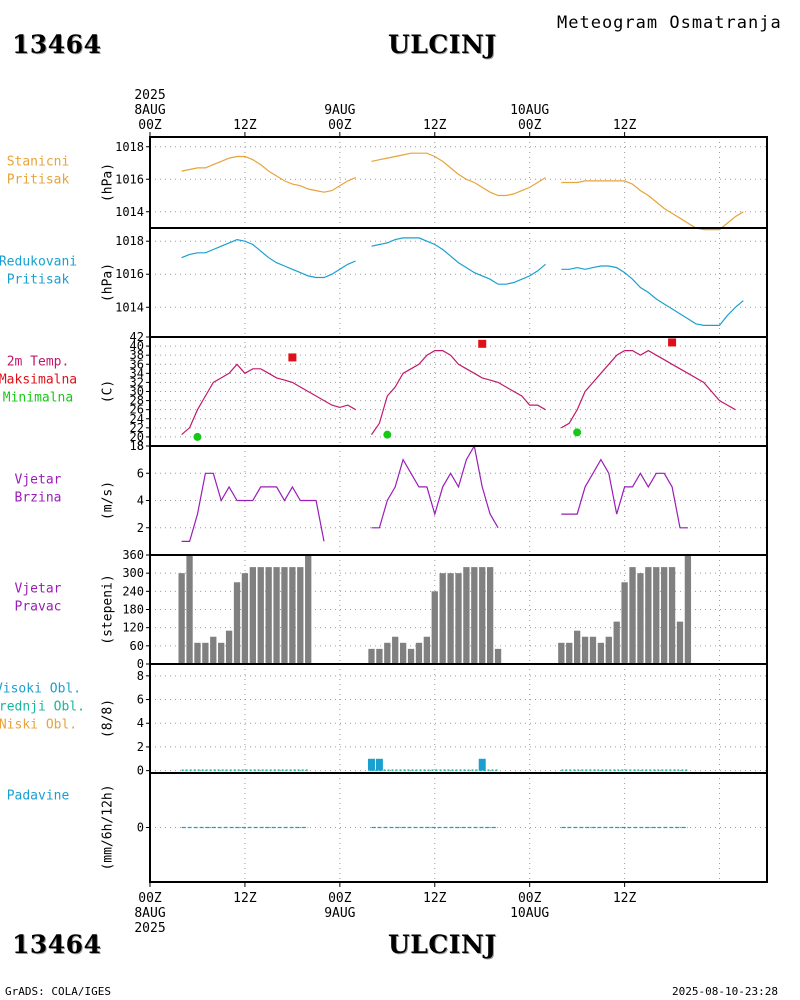 This screenshot has width=800, height=1000. Describe the element at coordinates (38, 162) in the screenshot. I see `panel-label: Stanicni` at that location.